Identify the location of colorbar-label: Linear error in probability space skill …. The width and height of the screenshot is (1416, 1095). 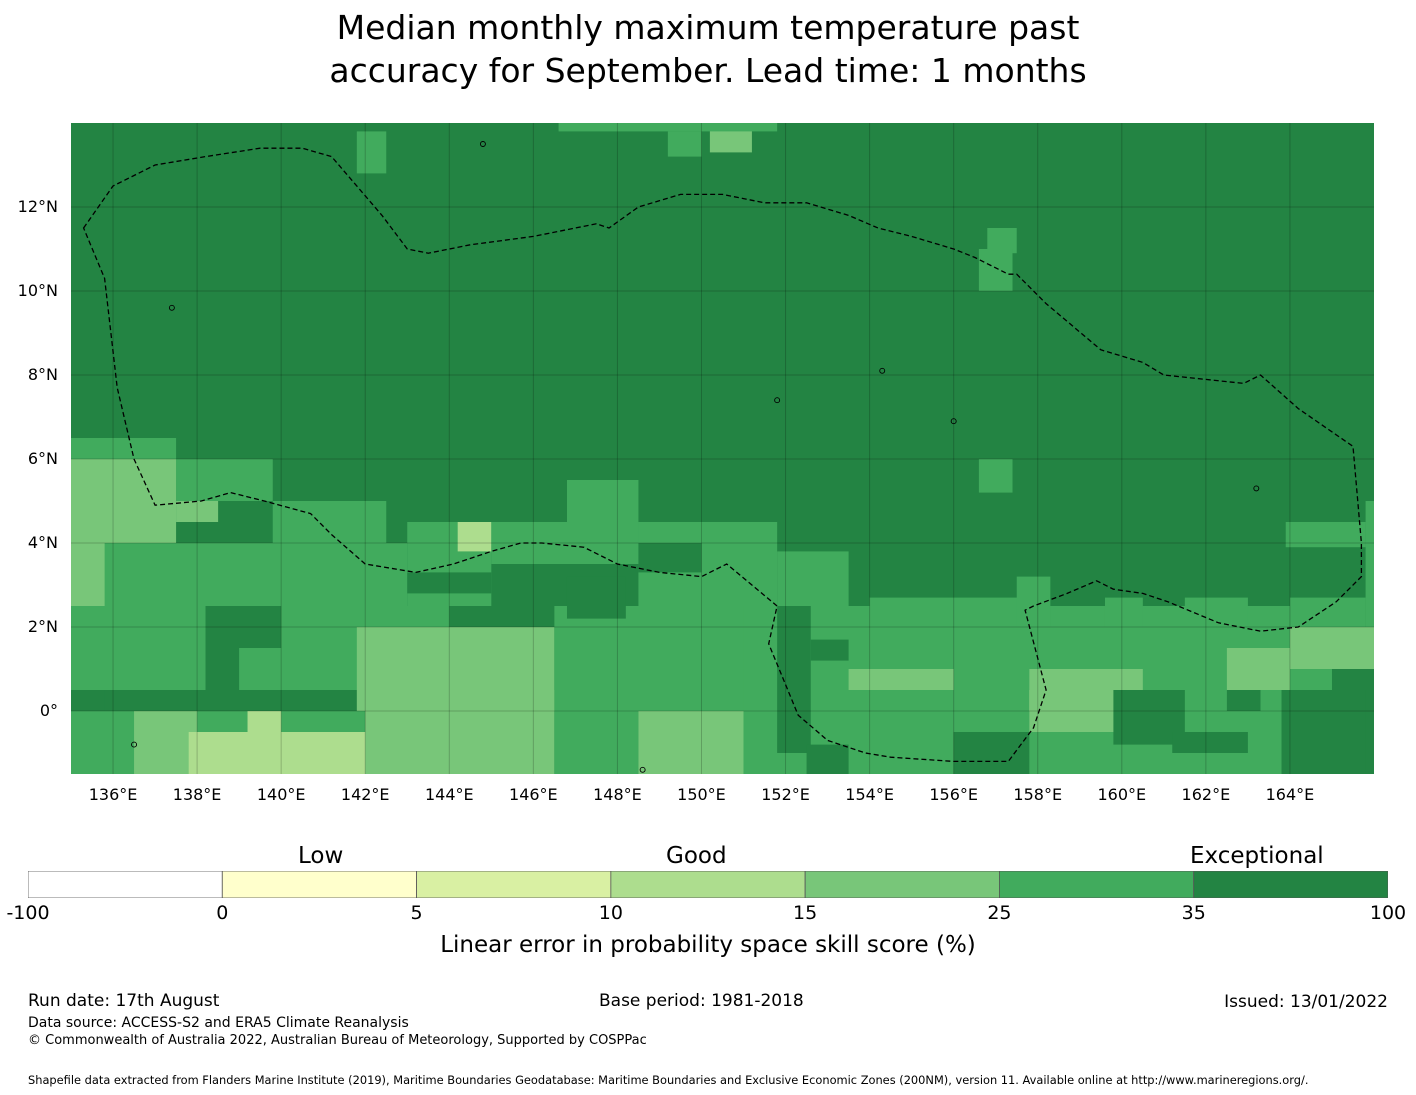
(708, 945).